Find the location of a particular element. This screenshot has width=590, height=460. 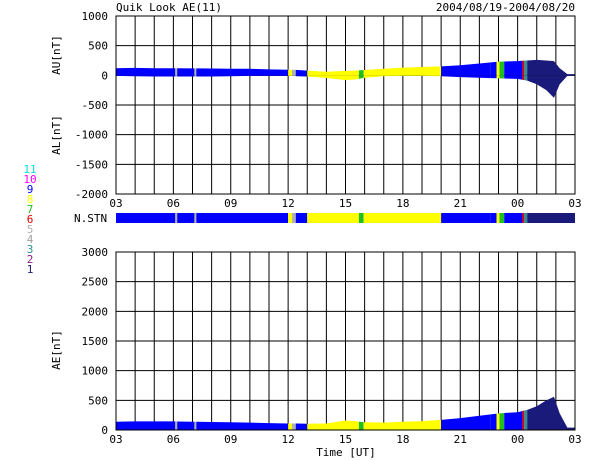

chart-title: Quik Look AE(11) is located at coordinates (169, 7).